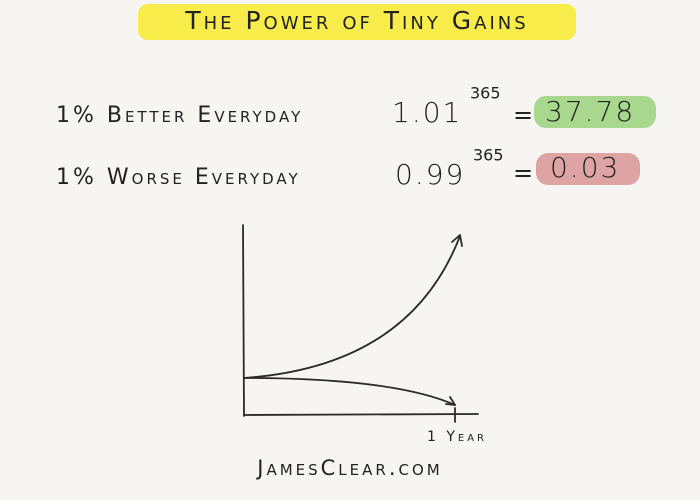 This screenshot has height=500, width=700. Describe the element at coordinates (585, 167) in the screenshot. I see `result: 0.03` at that location.